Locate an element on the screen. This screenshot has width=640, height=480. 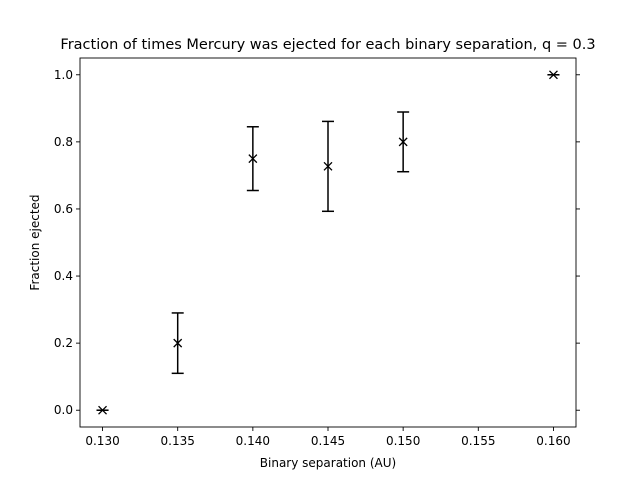
x-tick-label: 0.150 is located at coordinates (403, 441).